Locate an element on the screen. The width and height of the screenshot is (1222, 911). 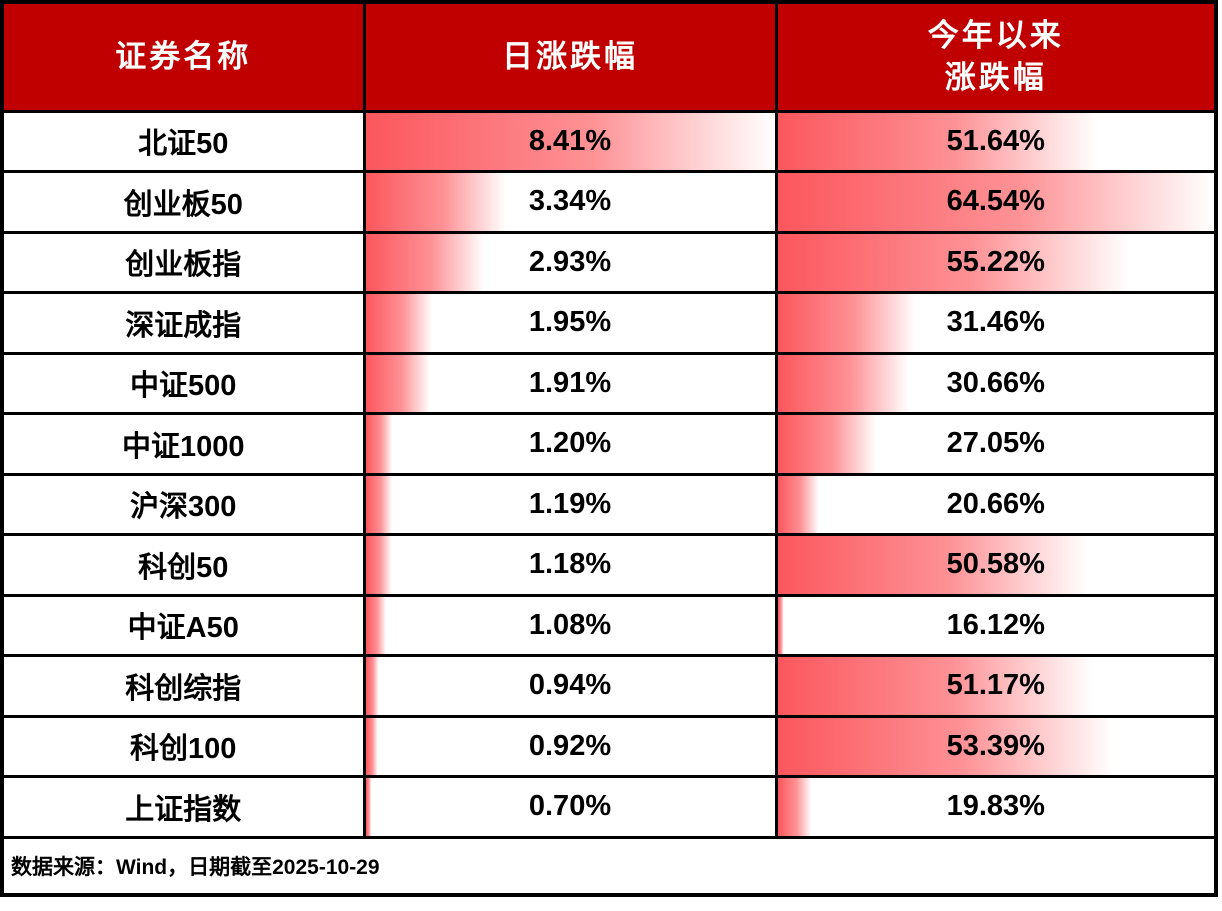
footer-row: 数据来源：Wind，日期截至2025-10-29 is located at coordinates (609, 866).